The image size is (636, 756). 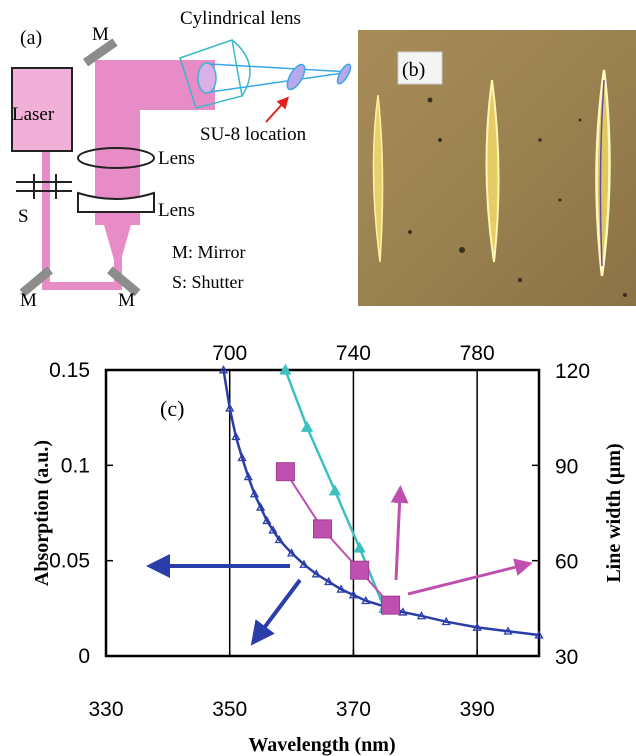 What do you see at coordinates (477, 709) in the screenshot?
I see `x-bottom-tick-label: 390` at bounding box center [477, 709].